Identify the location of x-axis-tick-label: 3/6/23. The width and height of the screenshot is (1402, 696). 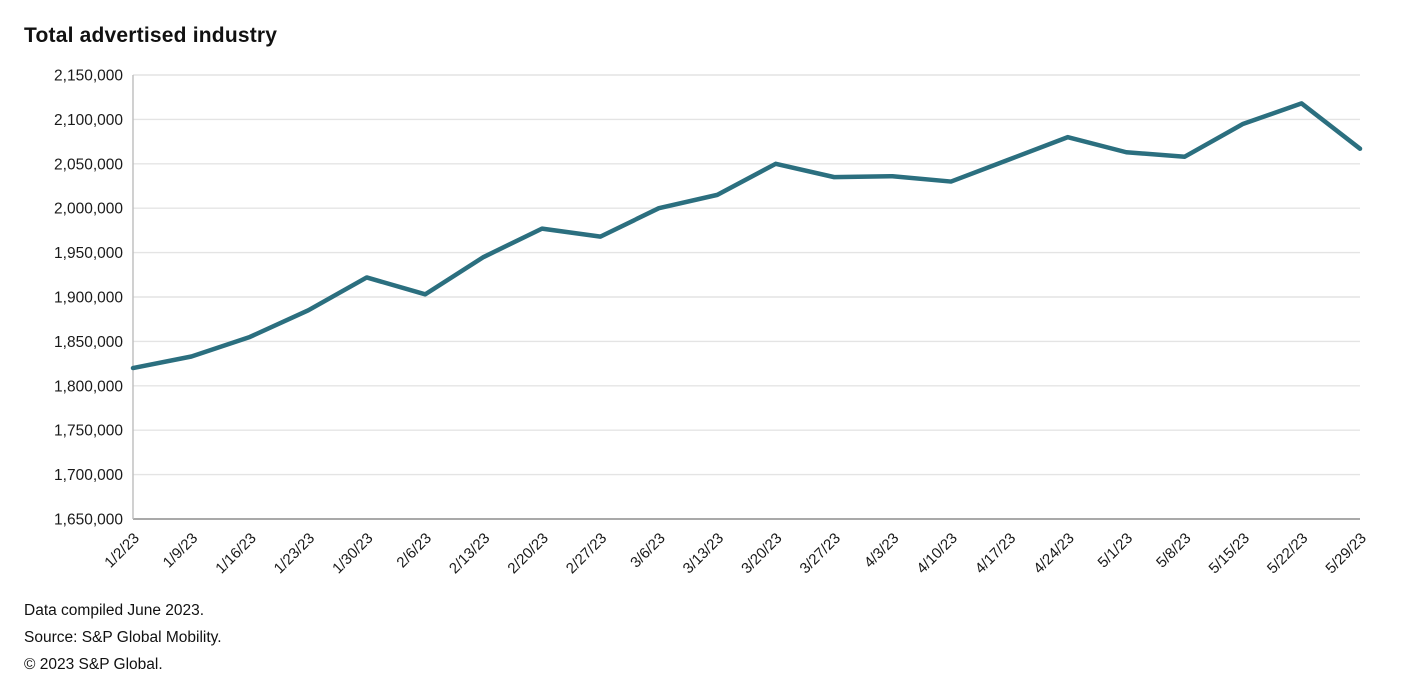
(648, 551).